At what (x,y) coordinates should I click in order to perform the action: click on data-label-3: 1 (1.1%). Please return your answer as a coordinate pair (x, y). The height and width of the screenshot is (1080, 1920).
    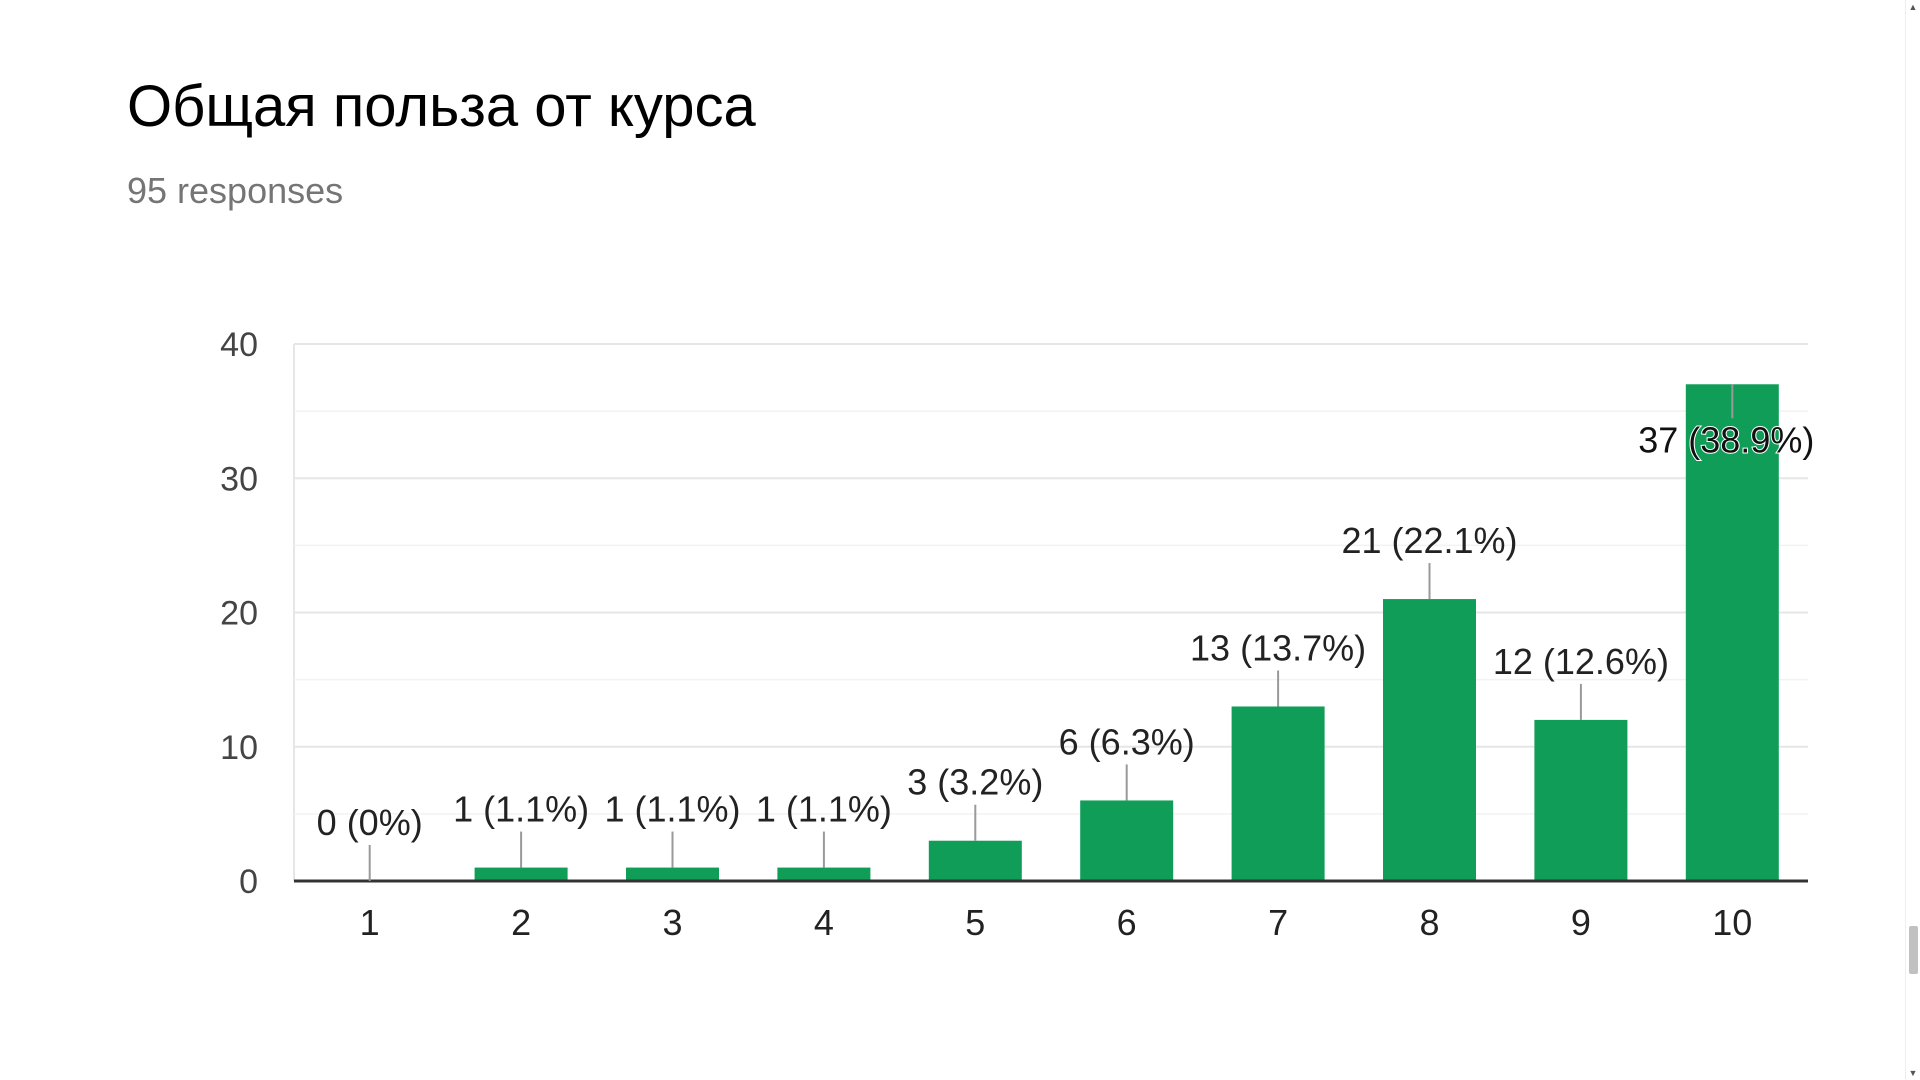
    Looking at the image, I should click on (672, 809).